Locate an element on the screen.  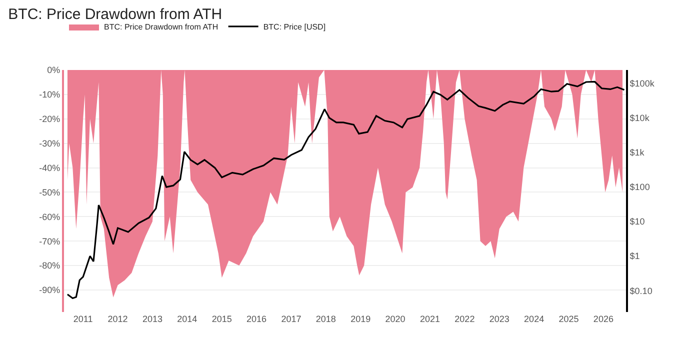
y2-tick-label: $1k is located at coordinates (637, 153).